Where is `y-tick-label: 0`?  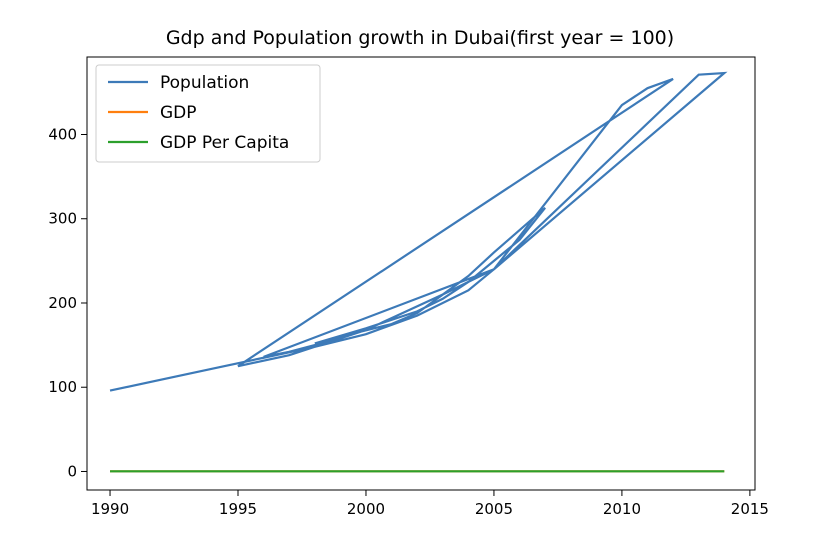 y-tick-label: 0 is located at coordinates (72, 471).